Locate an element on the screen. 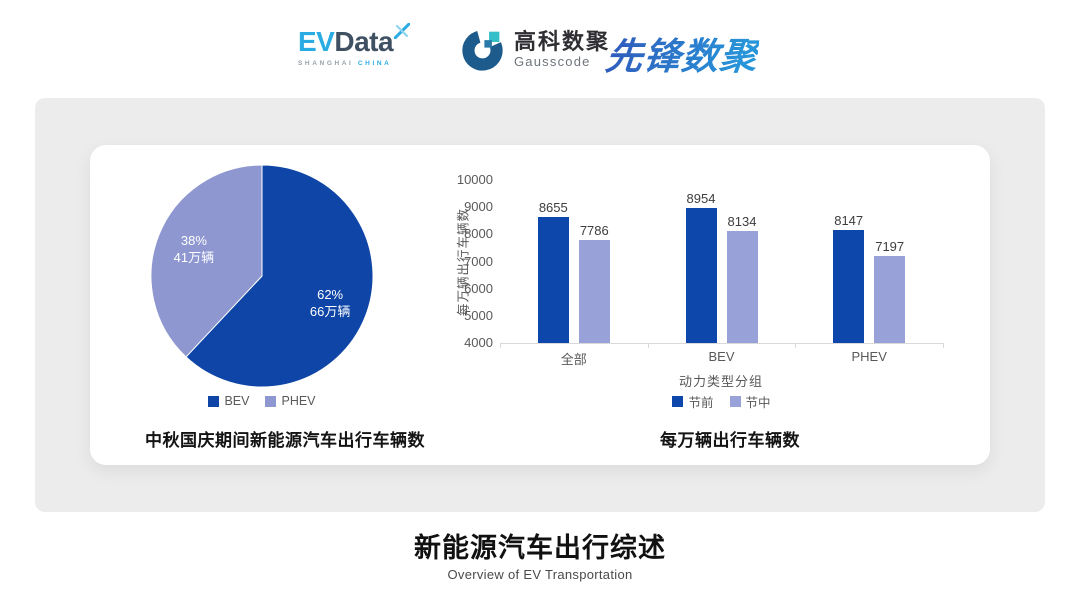 The height and width of the screenshot is (608, 1080). legend-item: 节前 is located at coordinates (693, 401).